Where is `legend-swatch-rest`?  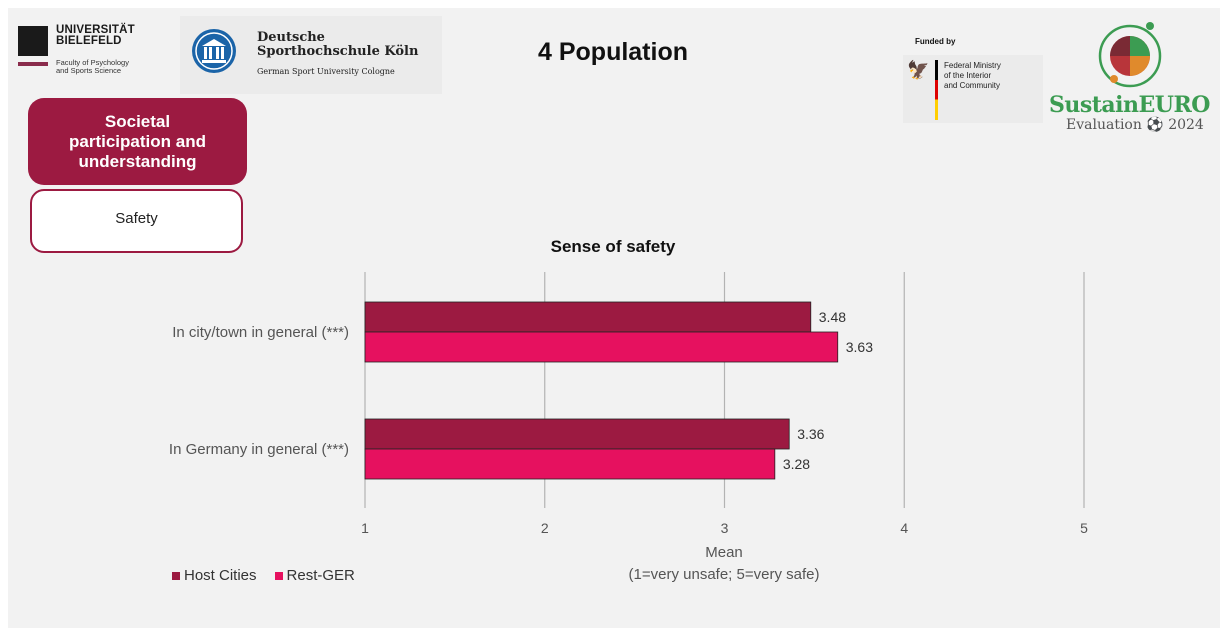 legend-swatch-rest is located at coordinates (278, 575).